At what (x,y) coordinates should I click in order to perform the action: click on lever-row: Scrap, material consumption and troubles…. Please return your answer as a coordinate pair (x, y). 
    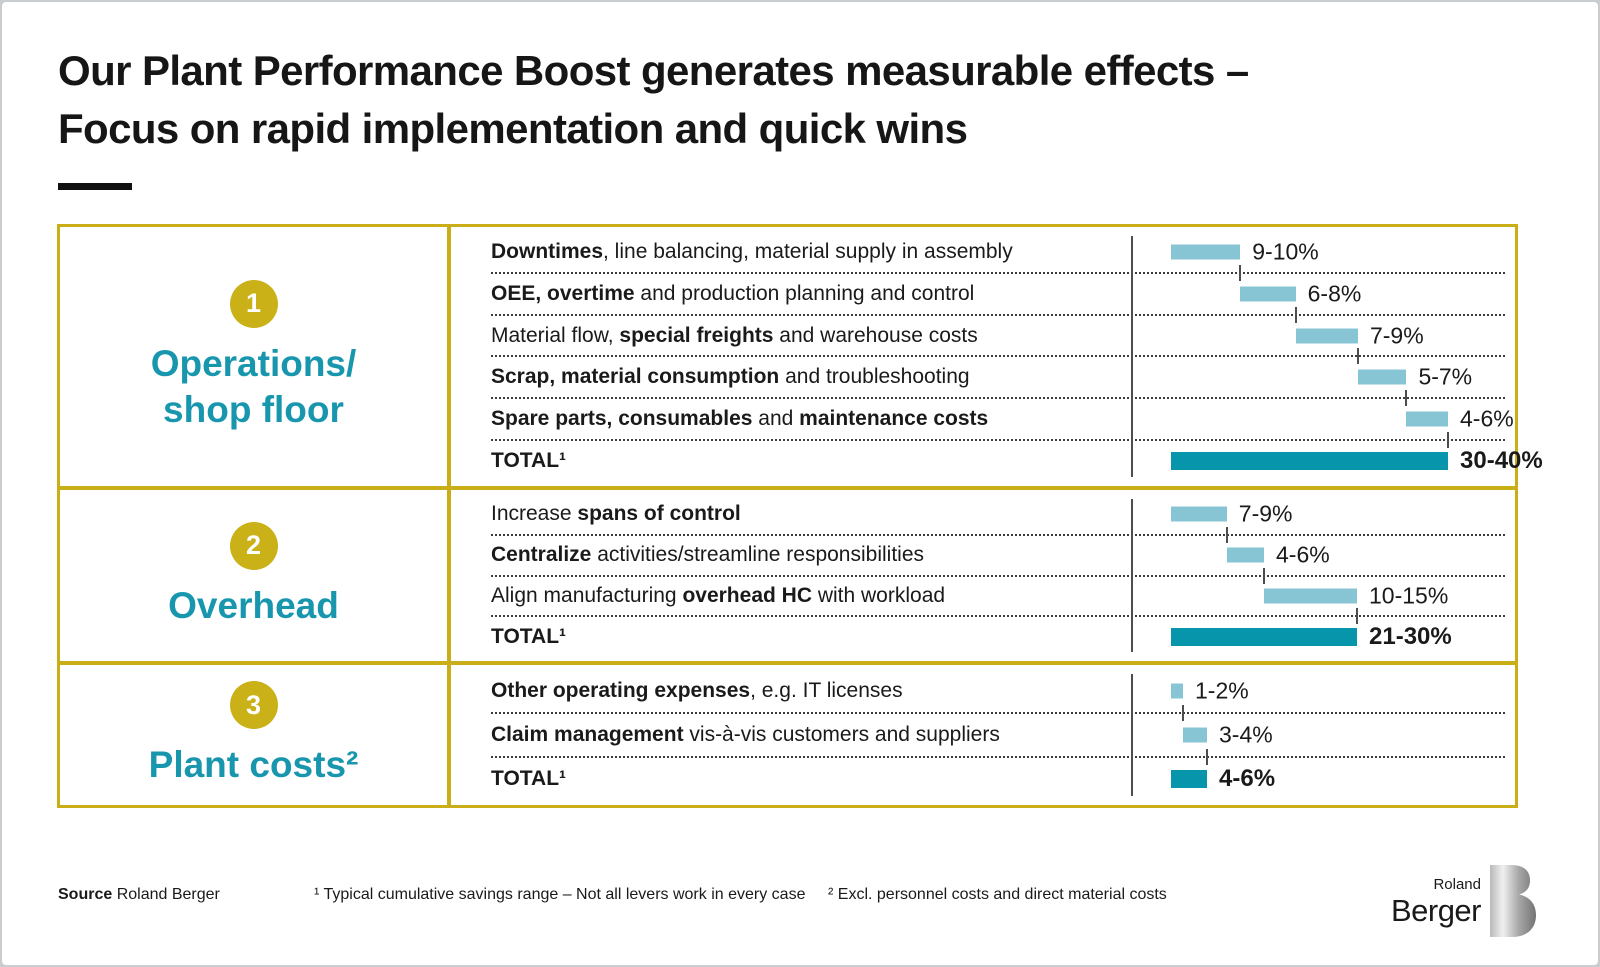
    Looking at the image, I should click on (998, 382).